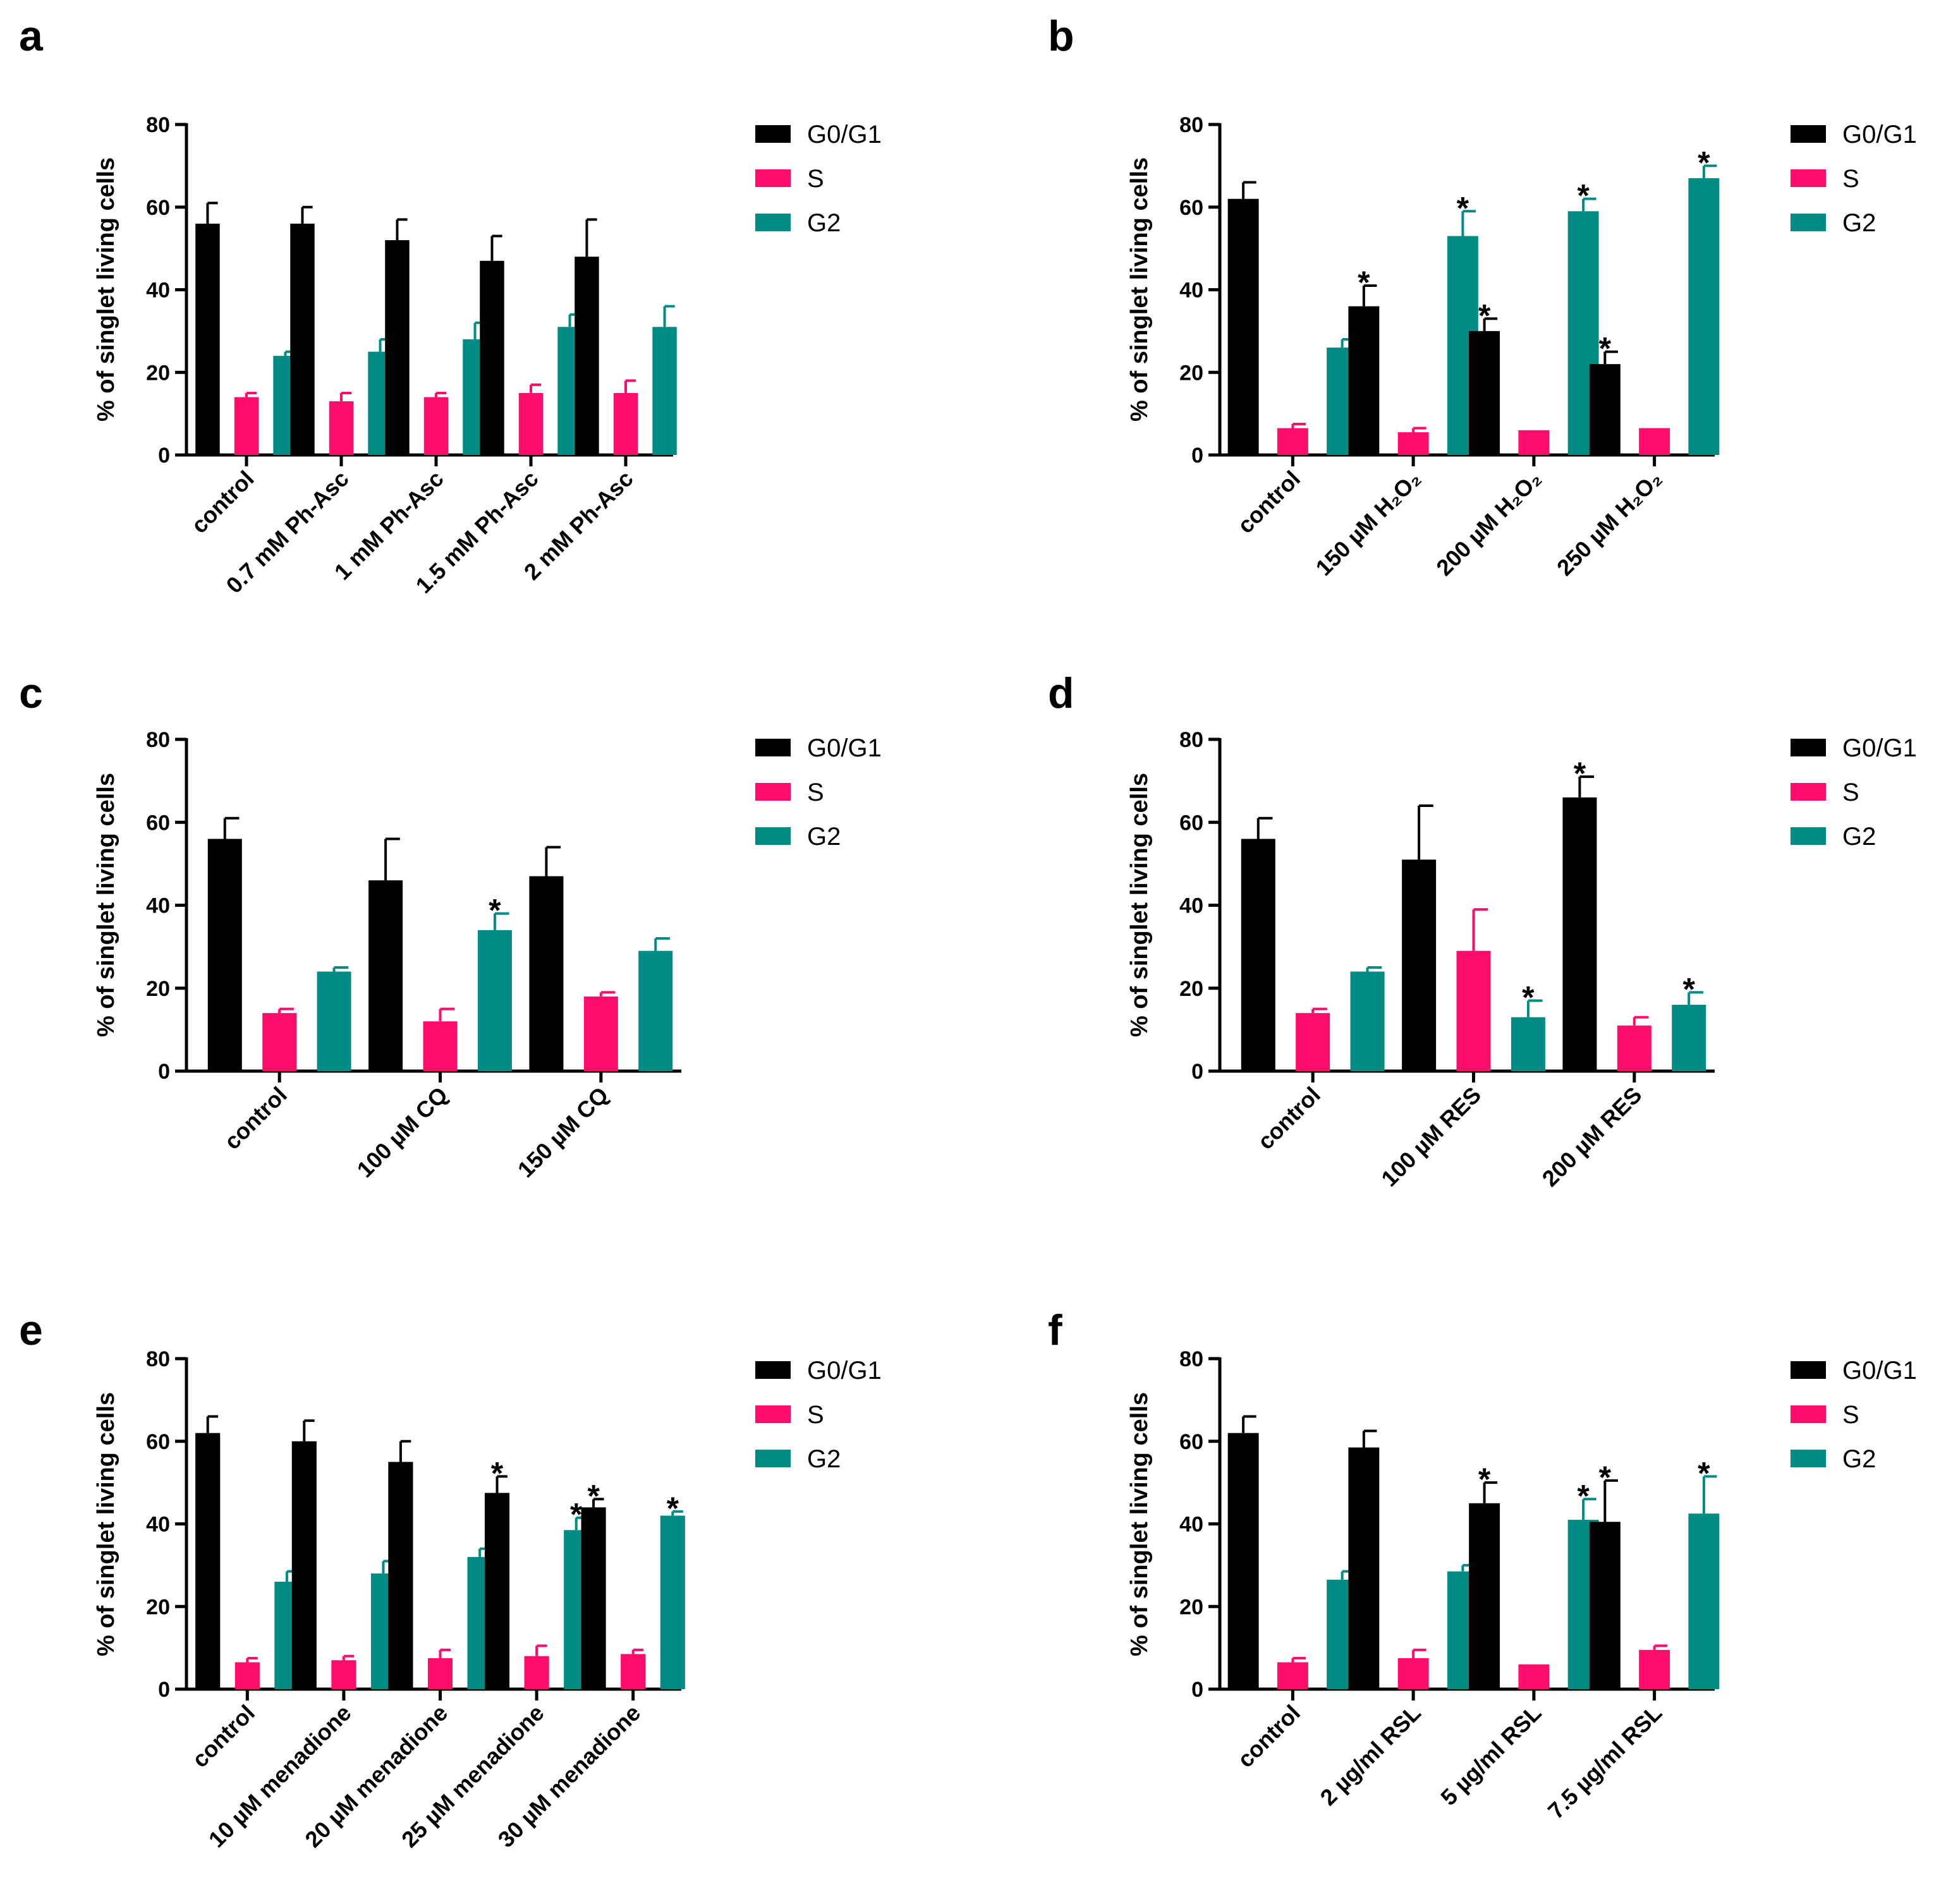 The width and height of the screenshot is (1934, 1904). What do you see at coordinates (1609, 523) in the screenshot?
I see `category-label: 250 µM H₂O₂` at bounding box center [1609, 523].